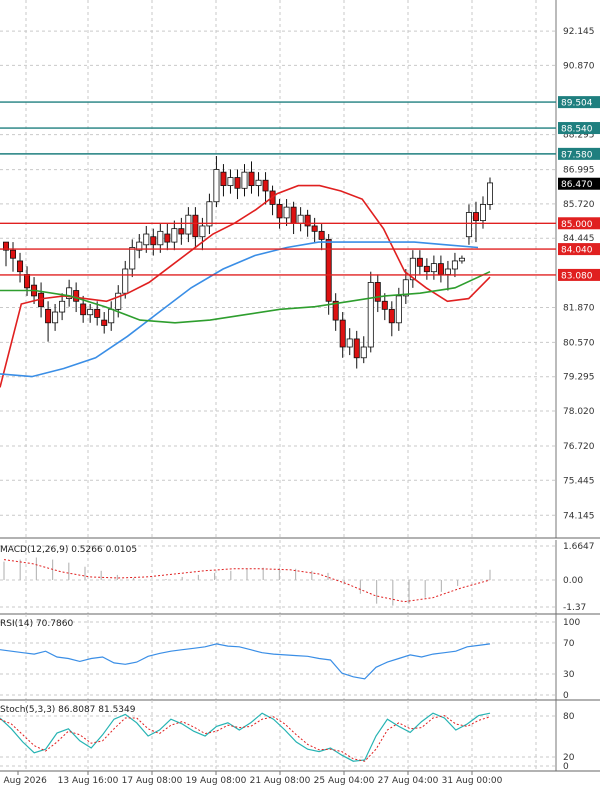  I want to click on level-label: 87.580, so click(577, 155).